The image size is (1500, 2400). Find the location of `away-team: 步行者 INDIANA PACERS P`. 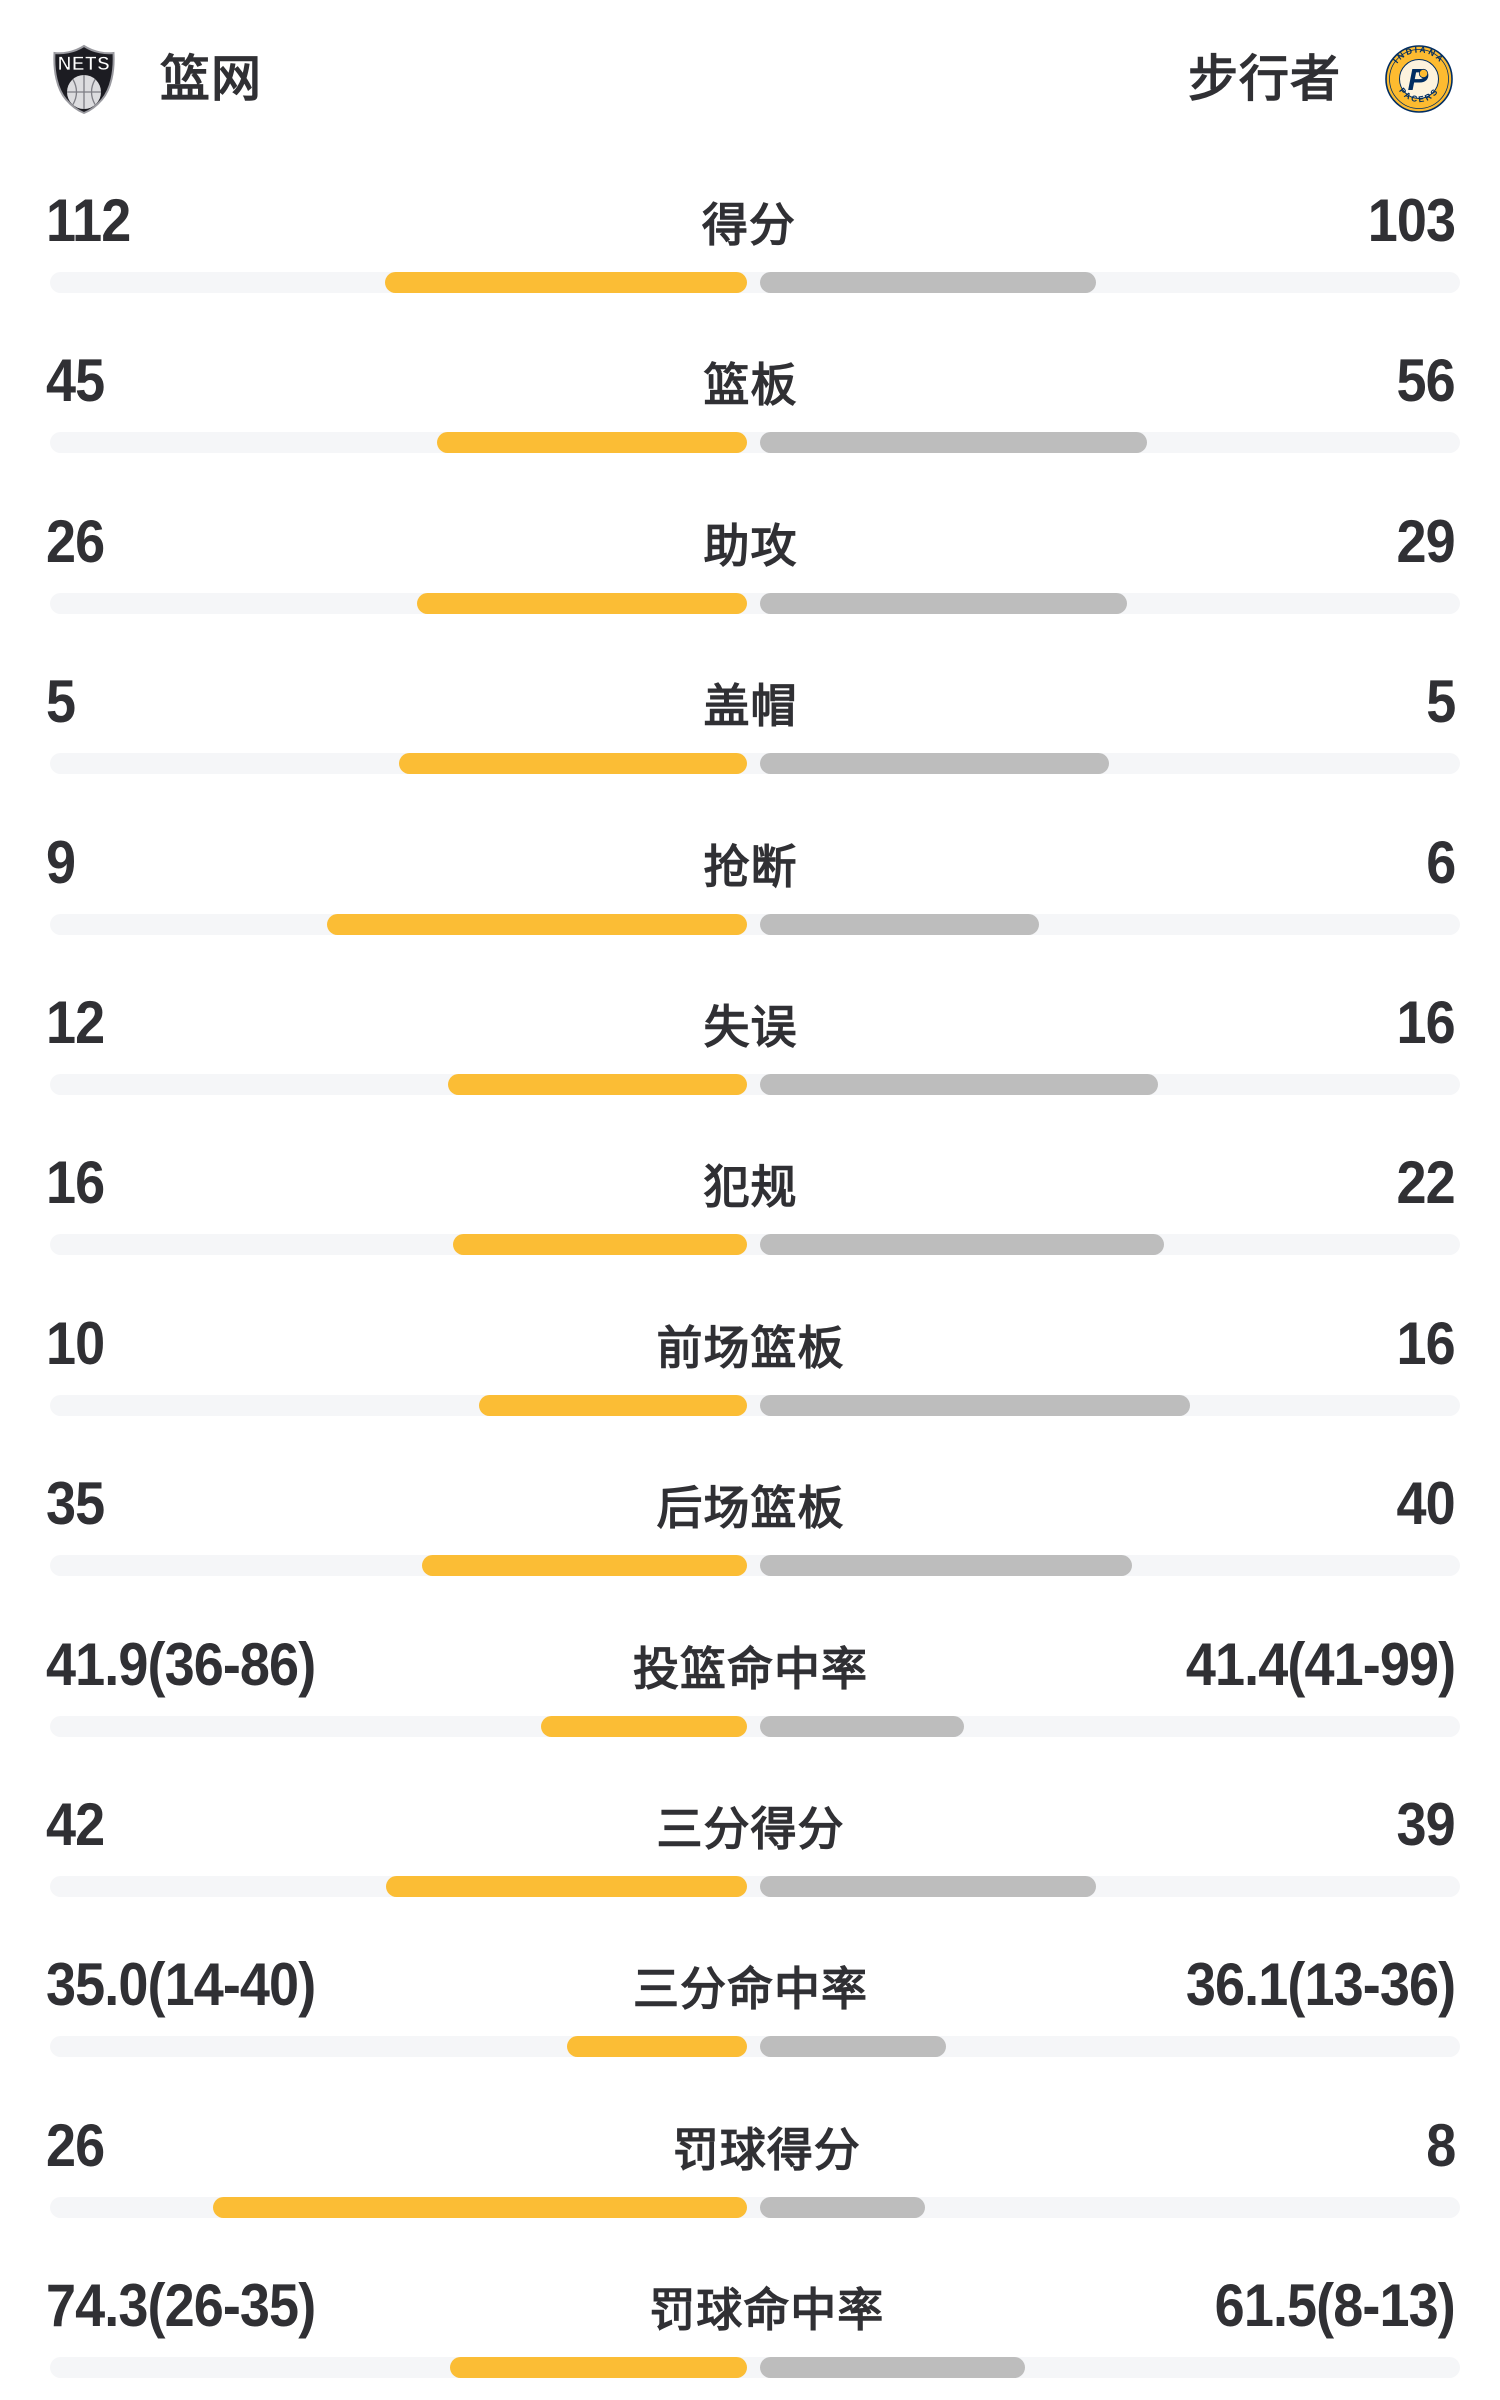

away-team: 步行者 INDIANA PACERS P is located at coordinates (1320, 79).